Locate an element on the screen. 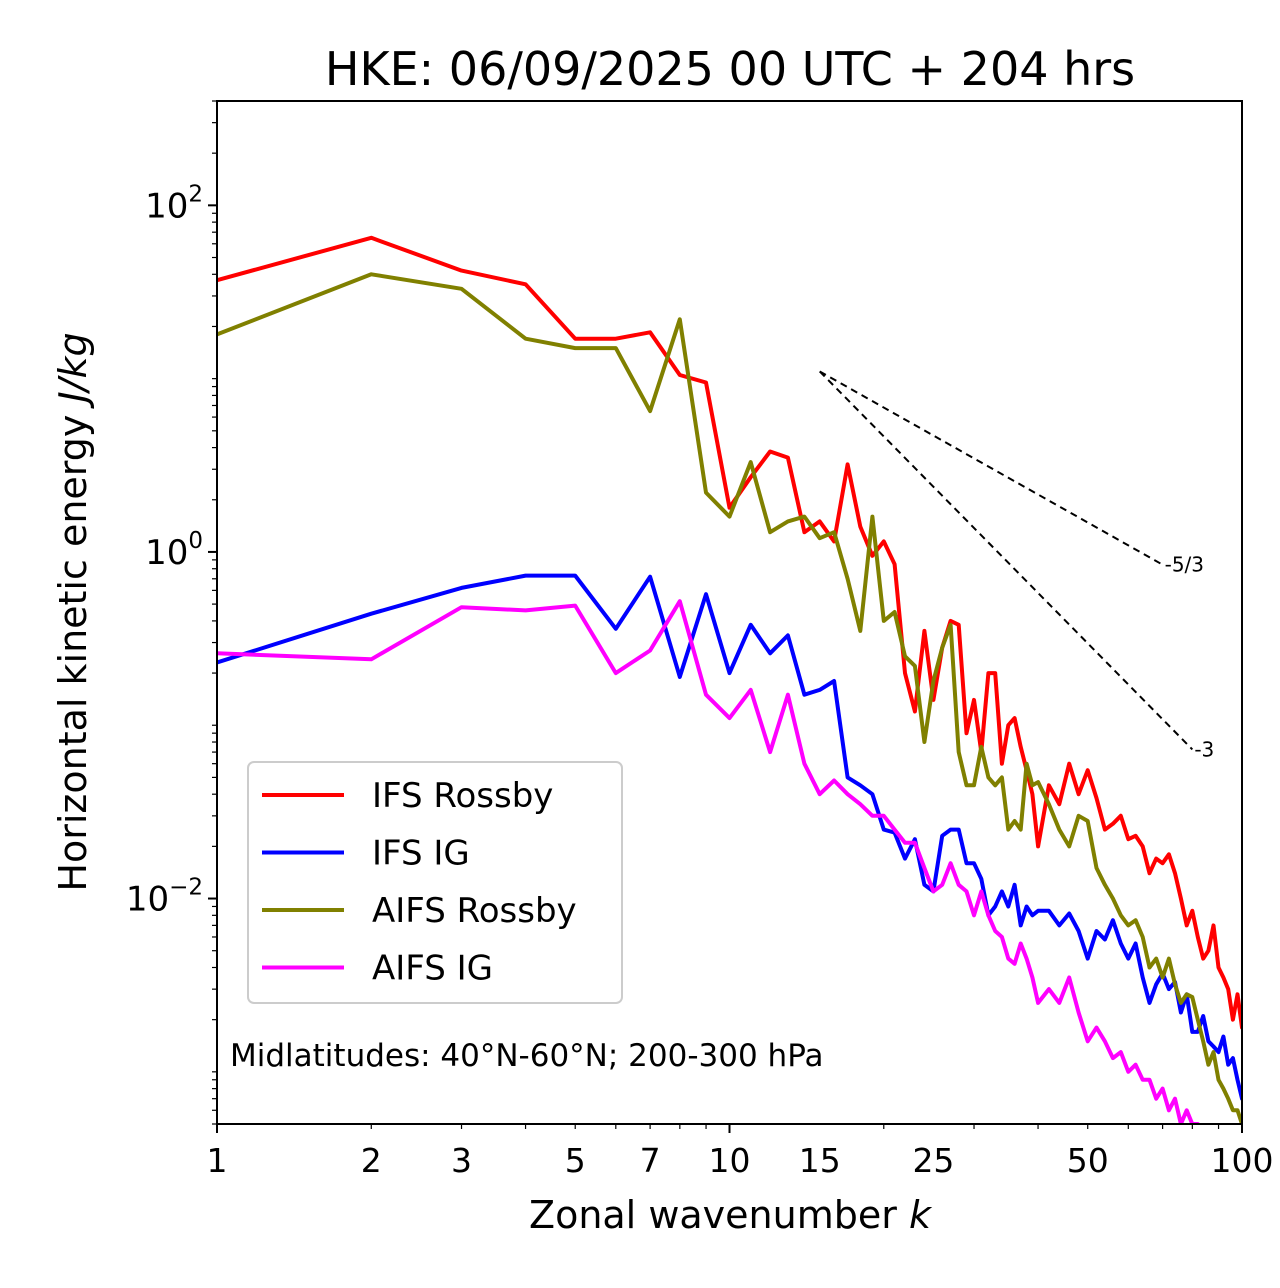 This screenshot has width=1280, height=1288. x-tick-label: 5 is located at coordinates (575, 1160).